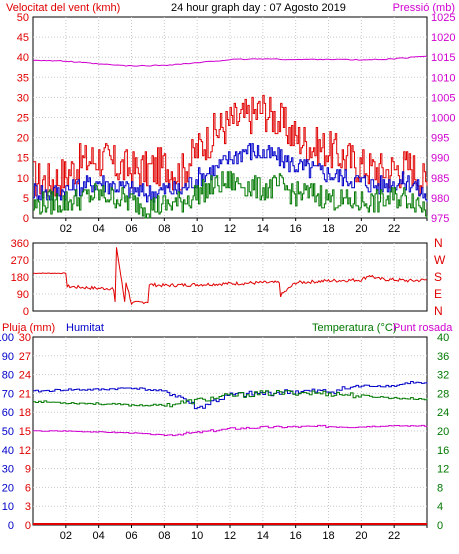 The width and height of the screenshot is (459, 554). I want to click on wind-ytick-label: 25, so click(23, 119).